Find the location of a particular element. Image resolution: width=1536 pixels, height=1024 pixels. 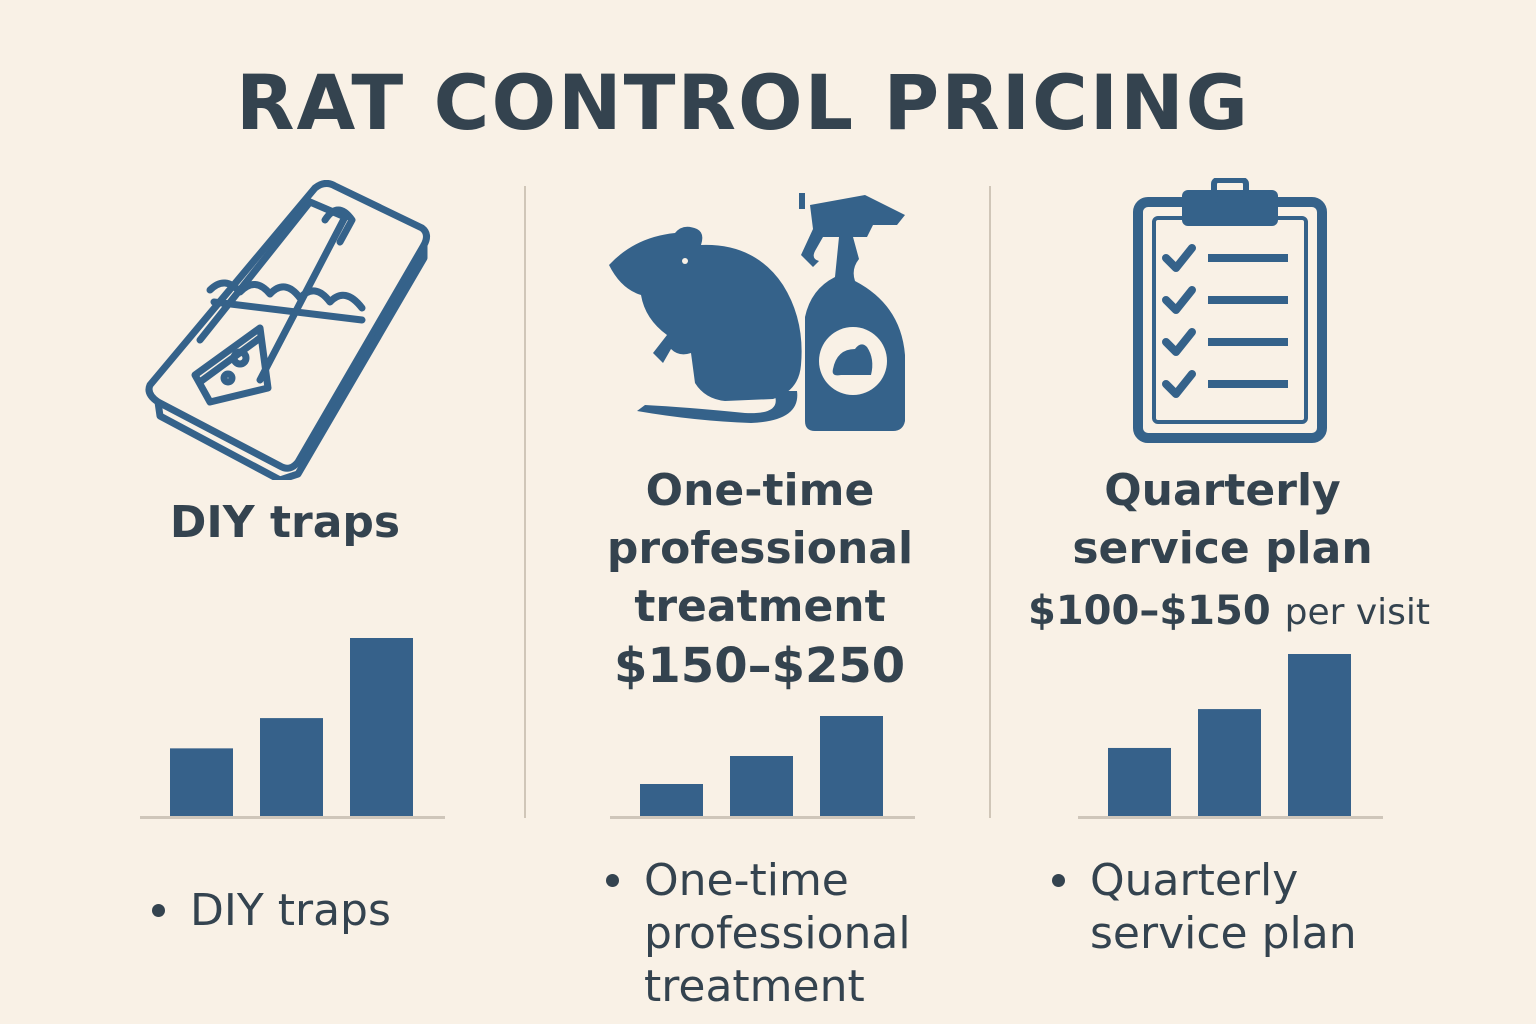

heading-line: service plan is located at coordinates (1222, 548).